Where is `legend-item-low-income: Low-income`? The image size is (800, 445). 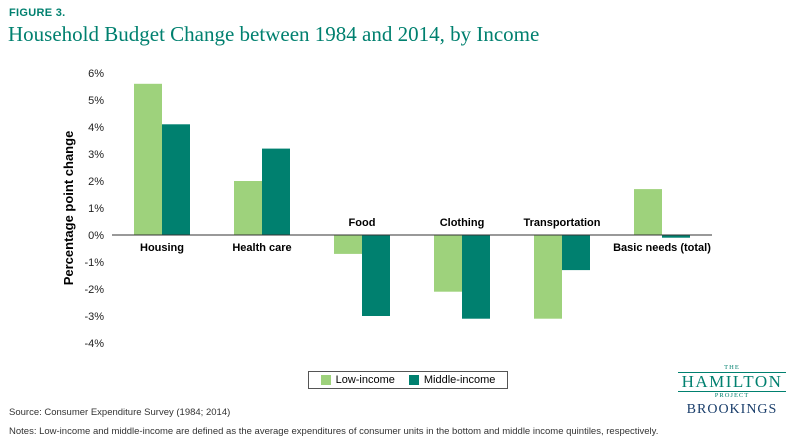
legend-item-low-income: Low-income is located at coordinates (357, 380).